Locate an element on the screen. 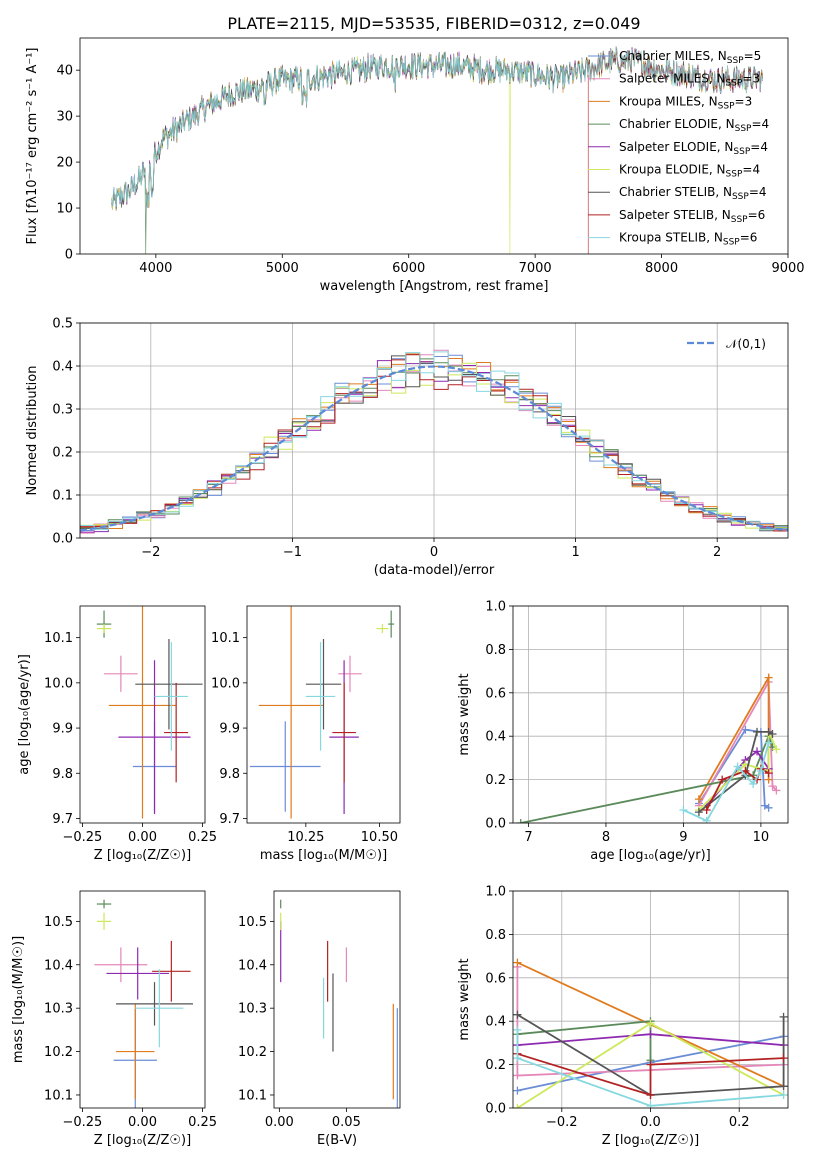 This screenshot has width=819, height=1170. x-tick-label: 4000 is located at coordinates (155, 268).